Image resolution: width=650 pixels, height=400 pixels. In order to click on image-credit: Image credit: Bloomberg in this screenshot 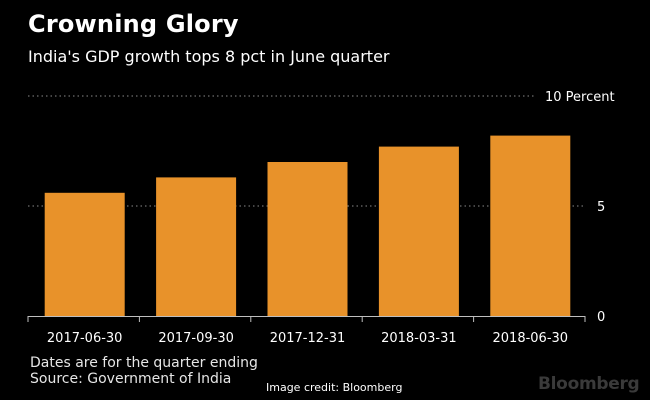, I will do `click(334, 387)`.